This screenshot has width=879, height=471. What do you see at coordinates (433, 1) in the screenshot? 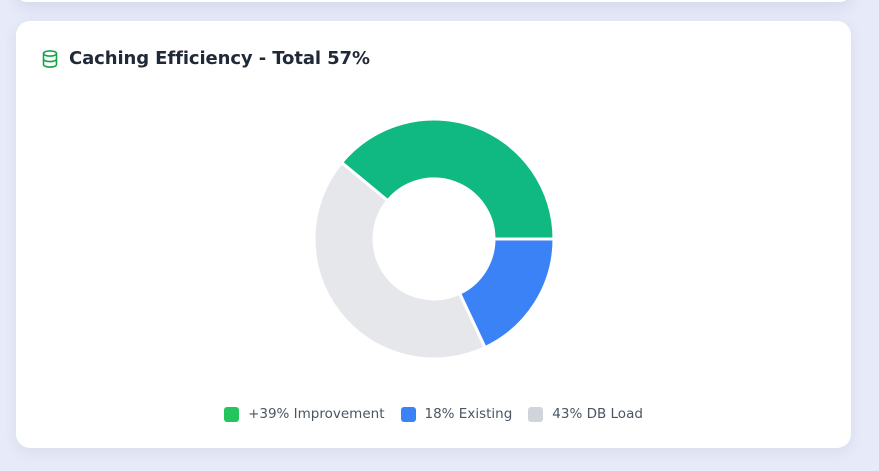
I see `previous-card` at bounding box center [433, 1].